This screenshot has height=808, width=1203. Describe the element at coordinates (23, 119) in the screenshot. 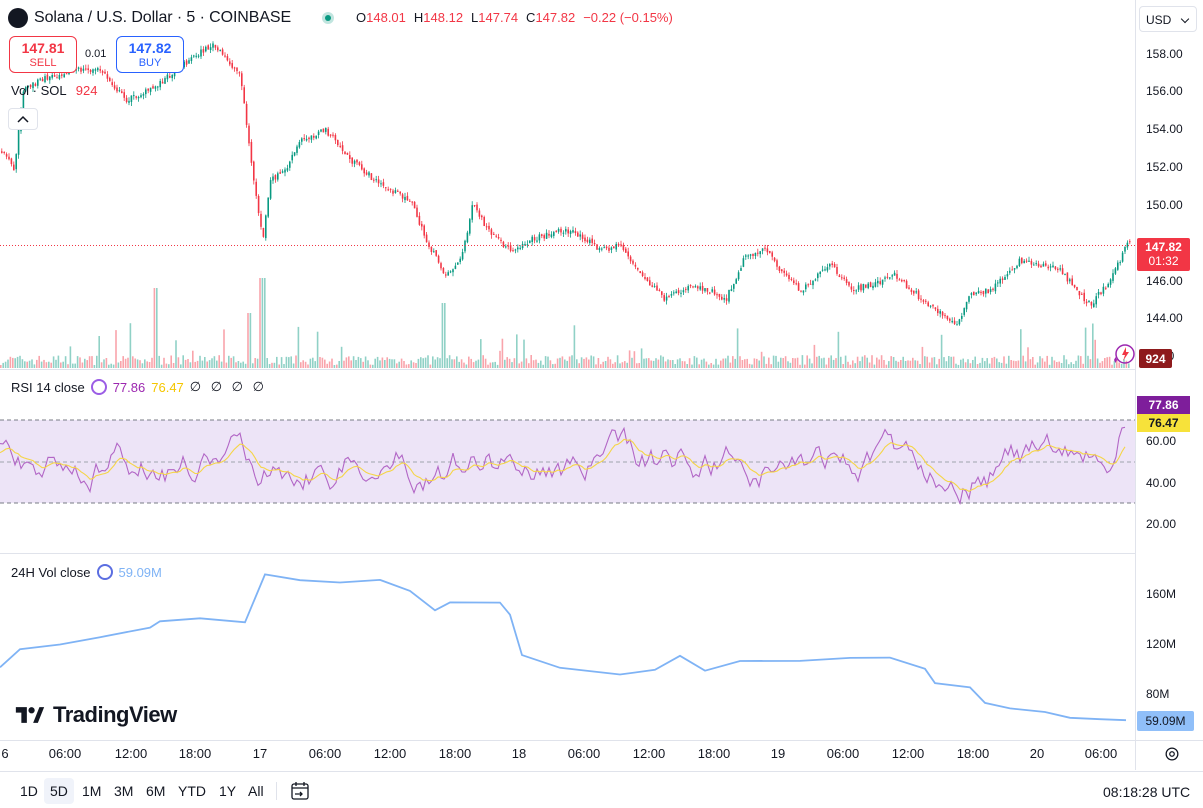

I see `collapse-legend-button` at that location.